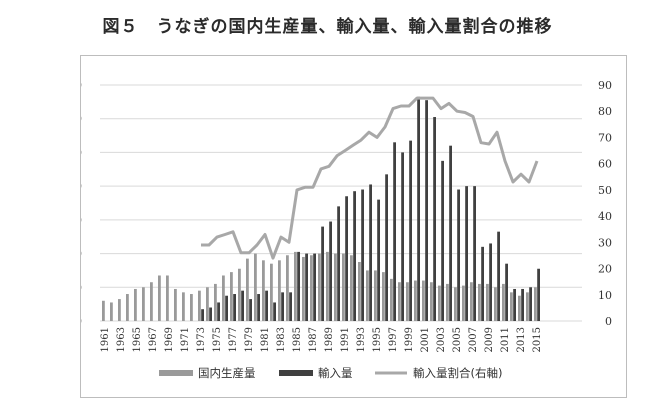 The image size is (655, 411). Describe the element at coordinates (217, 339) in the screenshot. I see `x-tick-label: 1975` at that location.